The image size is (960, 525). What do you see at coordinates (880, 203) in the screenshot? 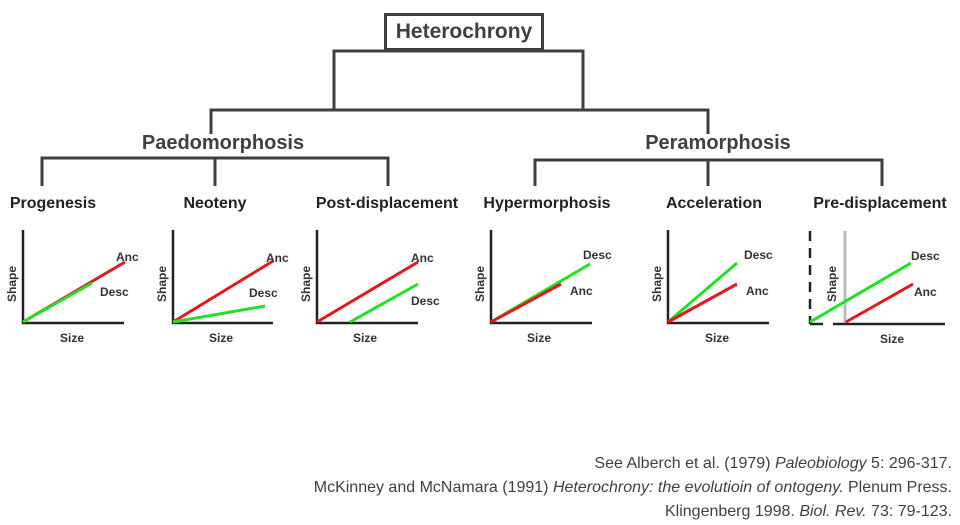
I see `mode-title-pre-displacement: Pre-displacement` at bounding box center [880, 203].